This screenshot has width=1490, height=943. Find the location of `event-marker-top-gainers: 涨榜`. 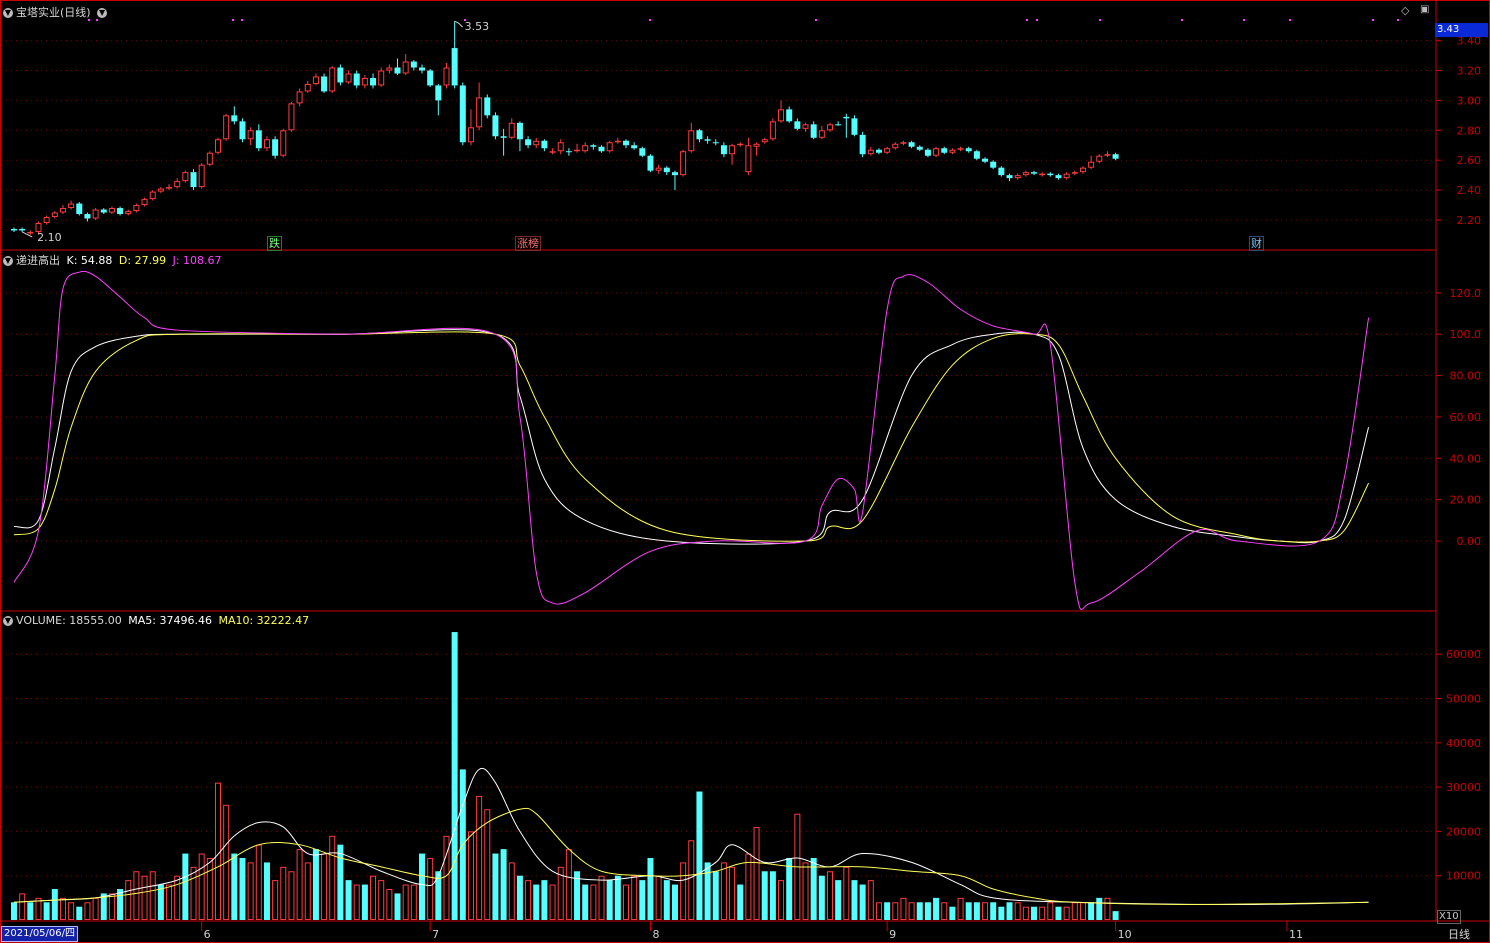

event-marker-top-gainers: 涨榜 is located at coordinates (528, 243).